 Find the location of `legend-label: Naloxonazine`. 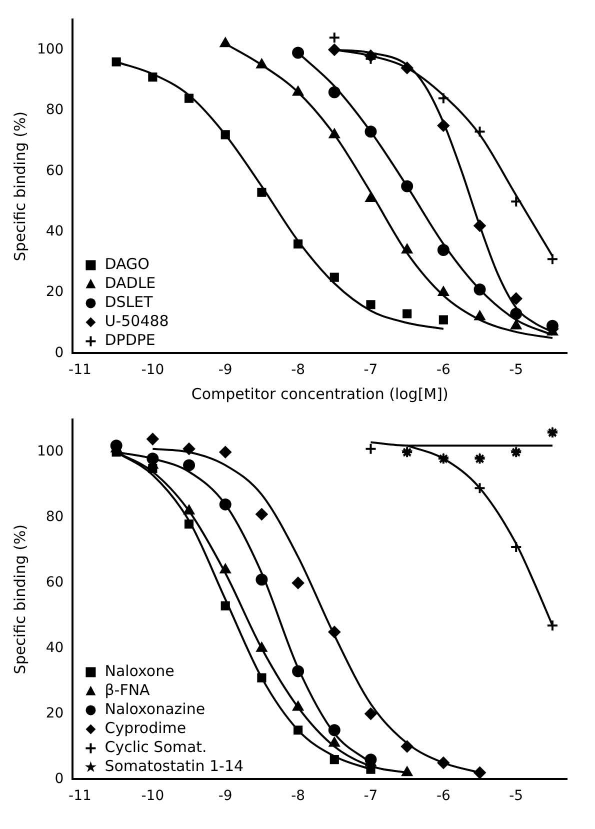

legend-label: Naloxonazine is located at coordinates (155, 709).